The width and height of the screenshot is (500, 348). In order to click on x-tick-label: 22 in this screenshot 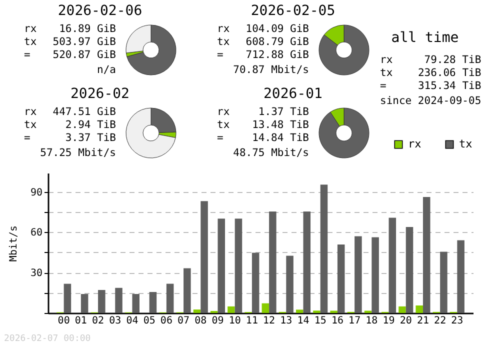, I will do `click(440, 321)`.